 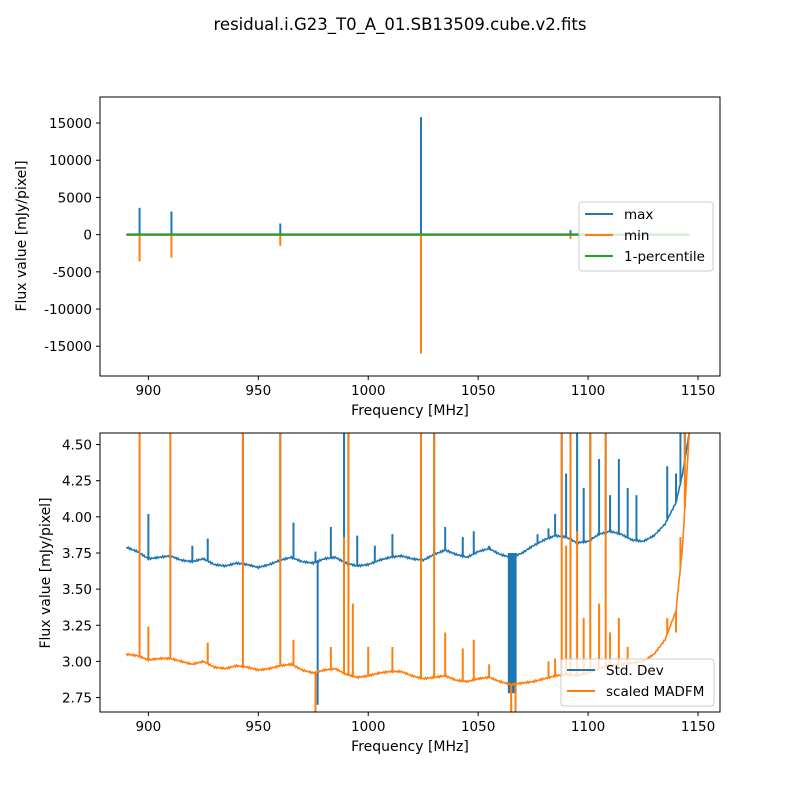 I want to click on y-tick-label: 2.75, so click(x=77, y=699).